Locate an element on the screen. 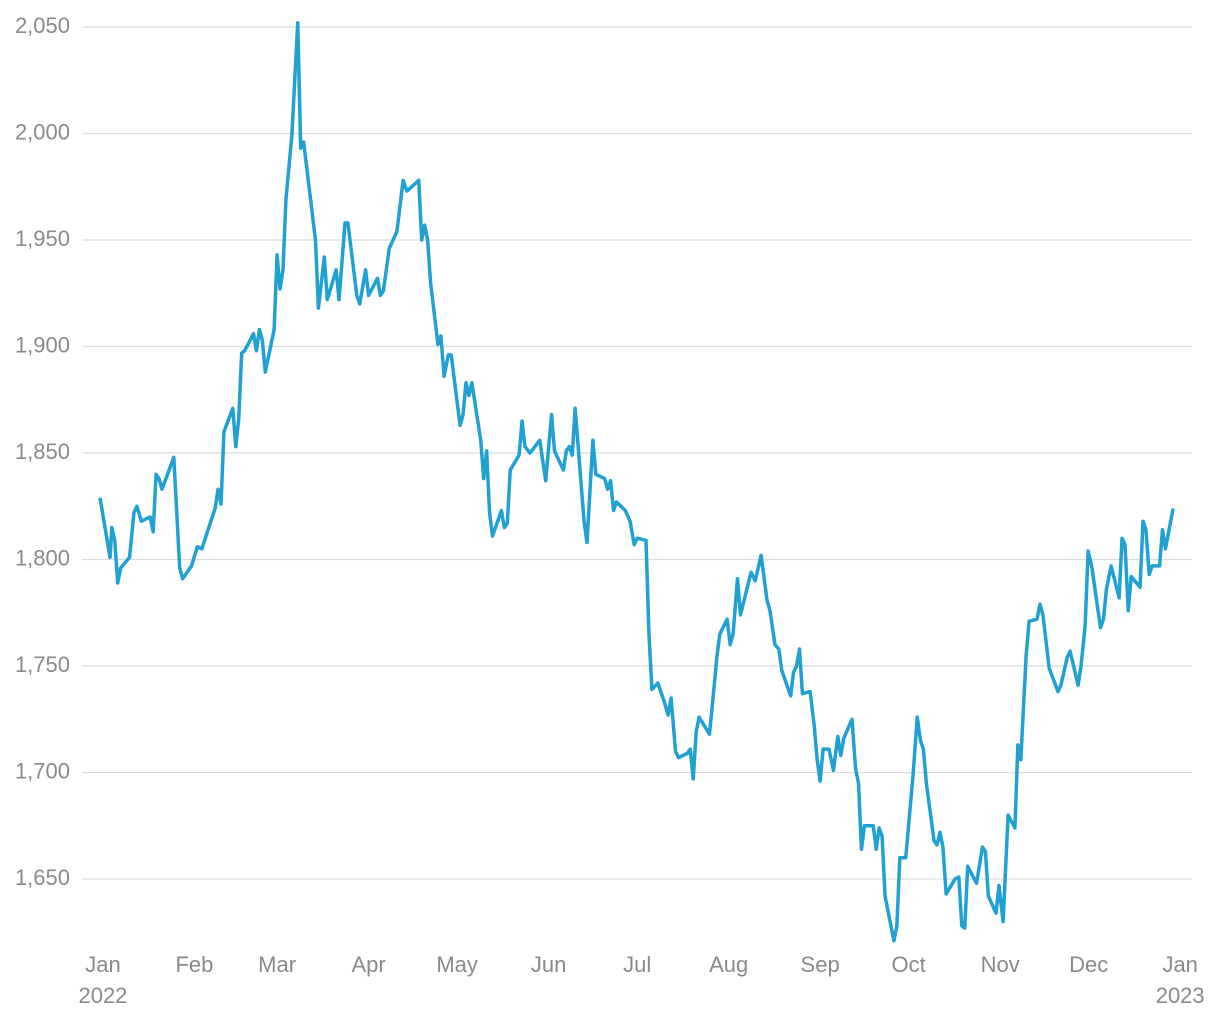 The height and width of the screenshot is (1020, 1220). y-tick-label: 2,050 is located at coordinates (42, 25).